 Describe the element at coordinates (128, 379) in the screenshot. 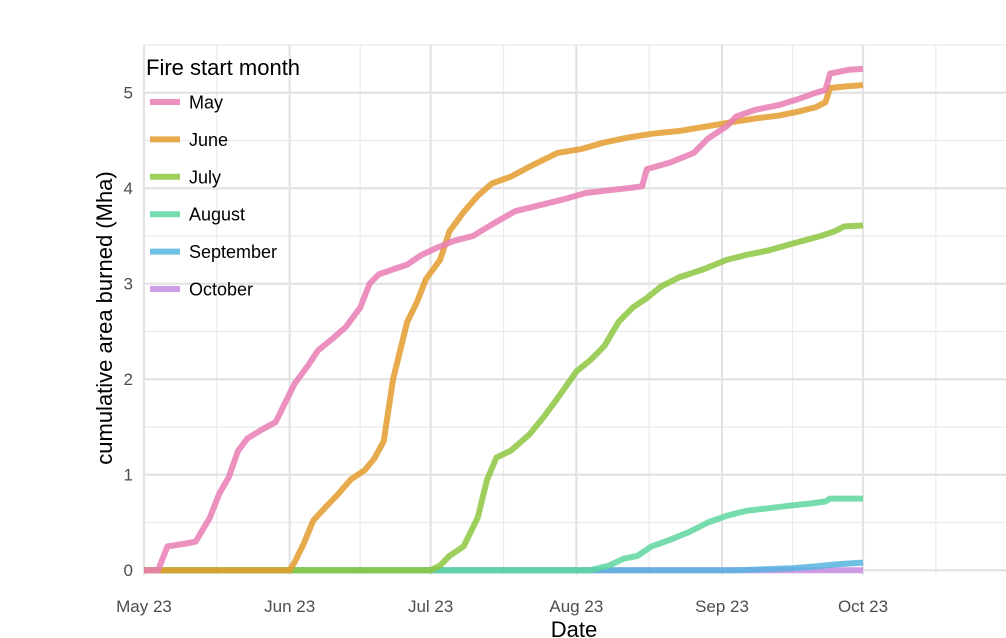

I see `y-tick-label: 2` at that location.